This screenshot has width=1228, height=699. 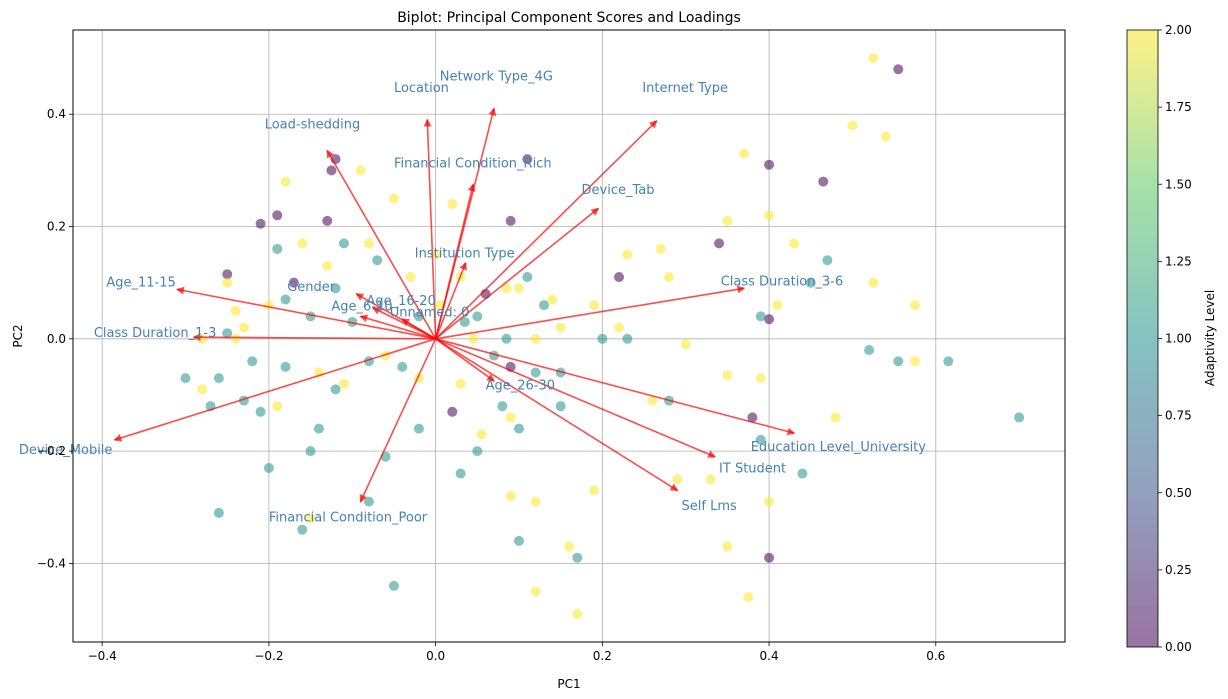 What do you see at coordinates (51, 563) in the screenshot?
I see `y-tick-label: −0.4` at bounding box center [51, 563].